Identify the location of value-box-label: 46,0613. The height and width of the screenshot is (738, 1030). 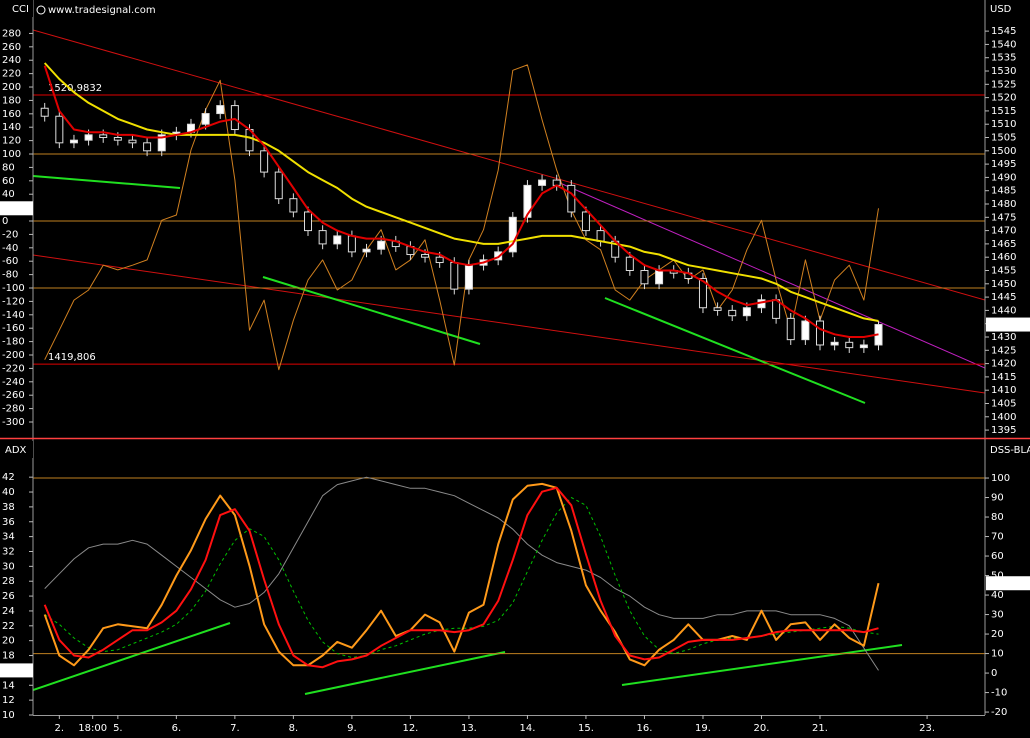
(1008, 583).